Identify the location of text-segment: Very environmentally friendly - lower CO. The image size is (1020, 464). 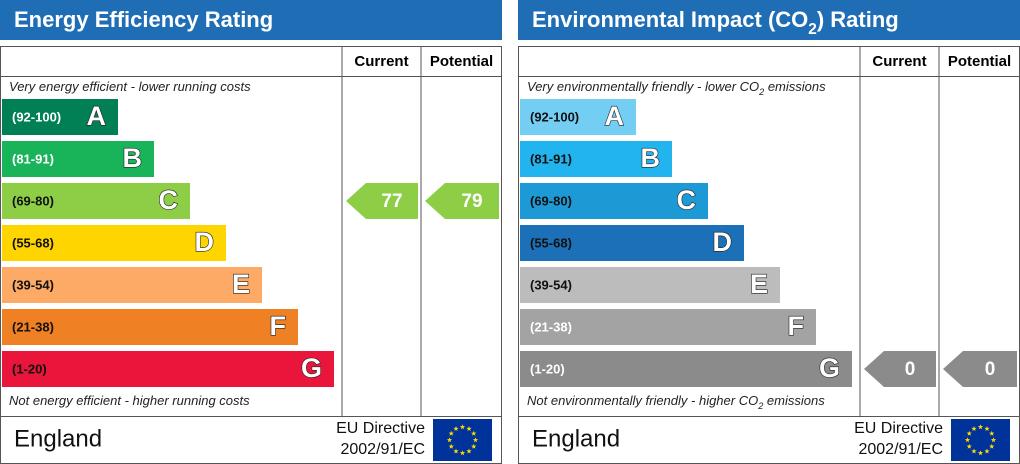
(643, 86).